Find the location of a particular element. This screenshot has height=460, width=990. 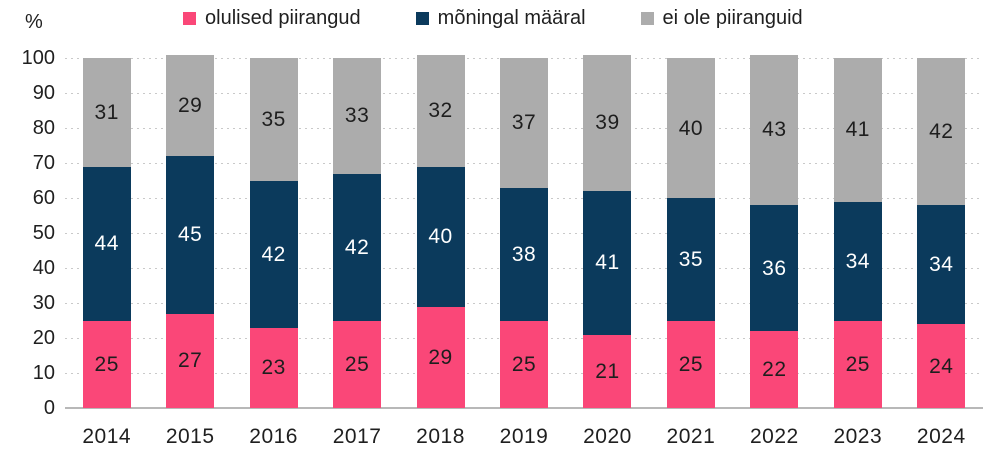

x-tick-label: 2019 is located at coordinates (524, 436).